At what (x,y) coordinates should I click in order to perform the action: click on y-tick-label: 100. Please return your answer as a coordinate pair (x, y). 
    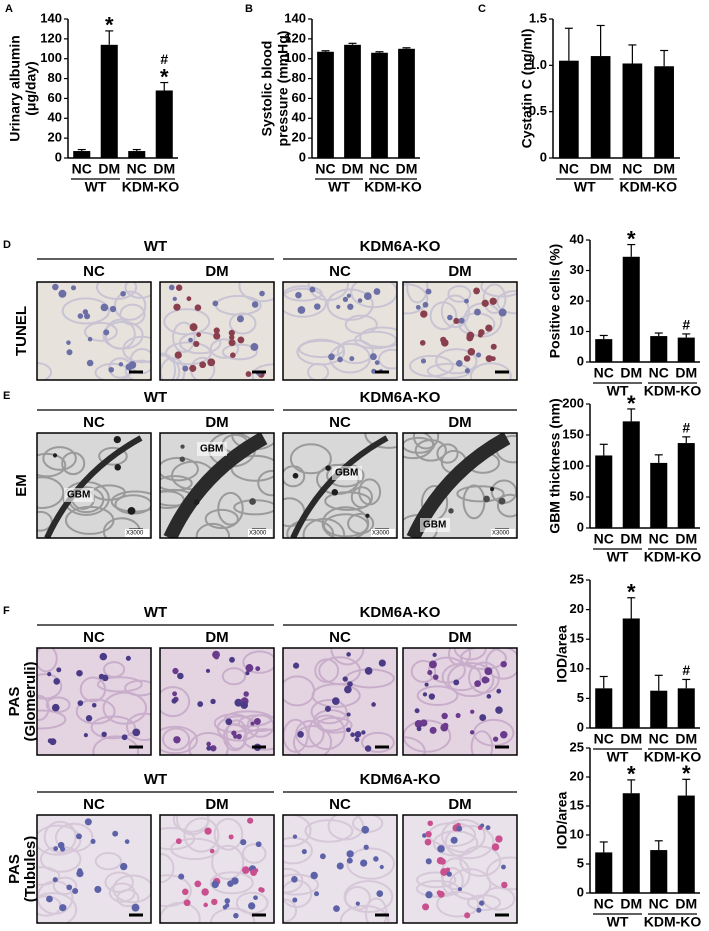
    Looking at the image, I should click on (573, 464).